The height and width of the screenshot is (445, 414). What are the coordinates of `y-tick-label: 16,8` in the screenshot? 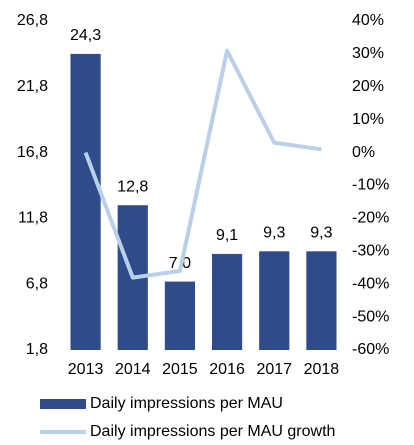 It's located at (32, 152).